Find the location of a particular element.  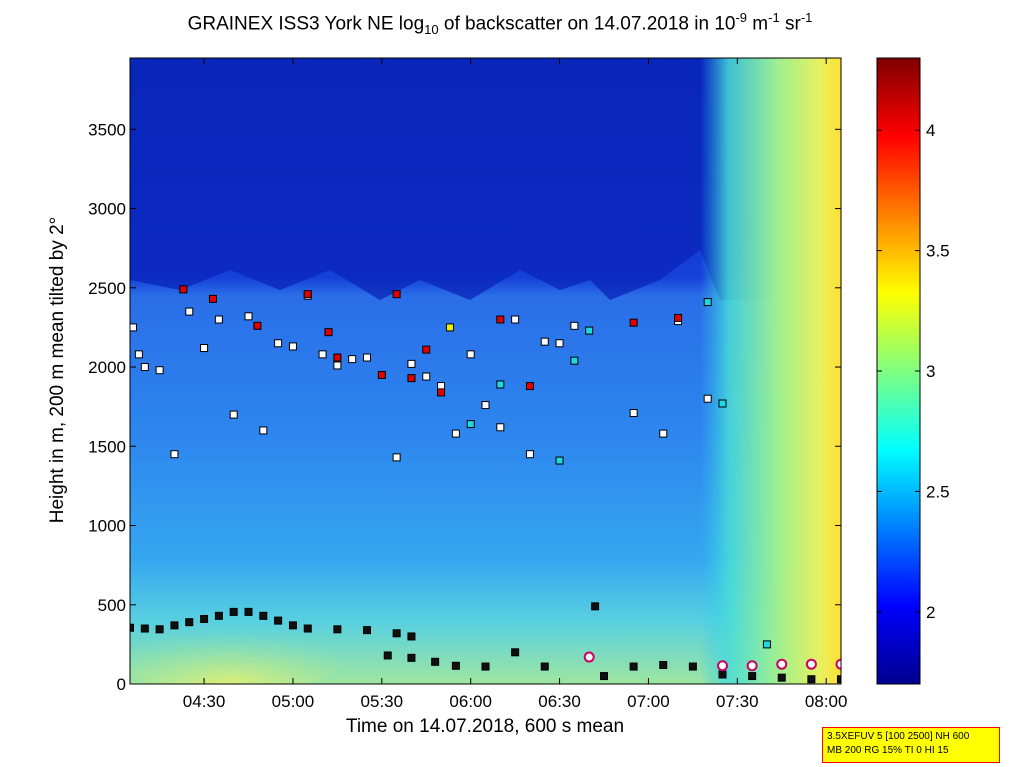

y-tick-label: 2500 is located at coordinates (107, 288).